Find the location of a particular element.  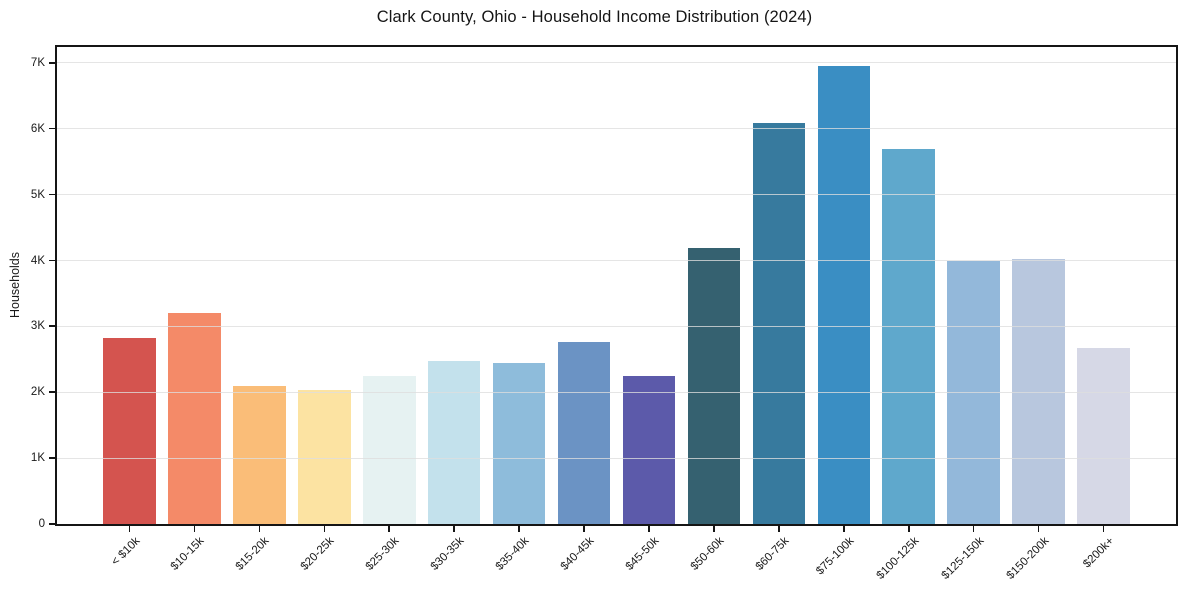

x-tick-label-$50-60k: $50-60k is located at coordinates (707, 554).